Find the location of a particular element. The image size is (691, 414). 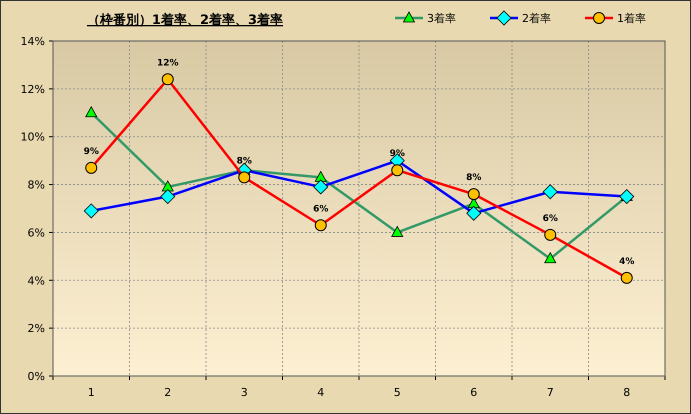

y-tick-label: 2% is located at coordinates (36, 329).